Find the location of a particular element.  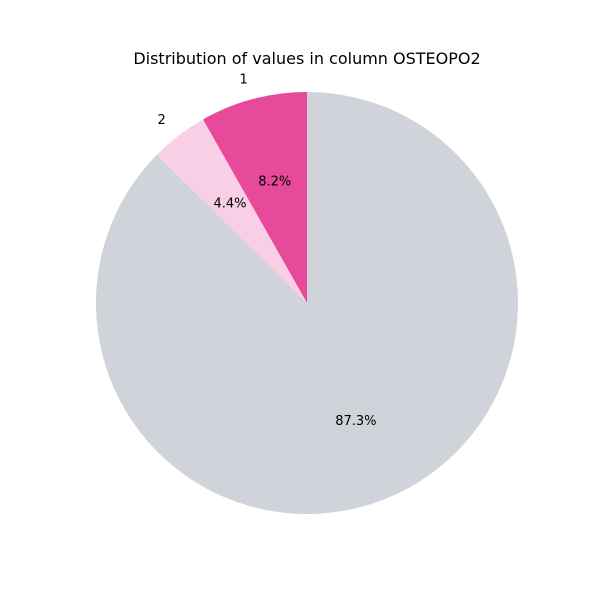

pie-category-label: 2 is located at coordinates (161, 120).